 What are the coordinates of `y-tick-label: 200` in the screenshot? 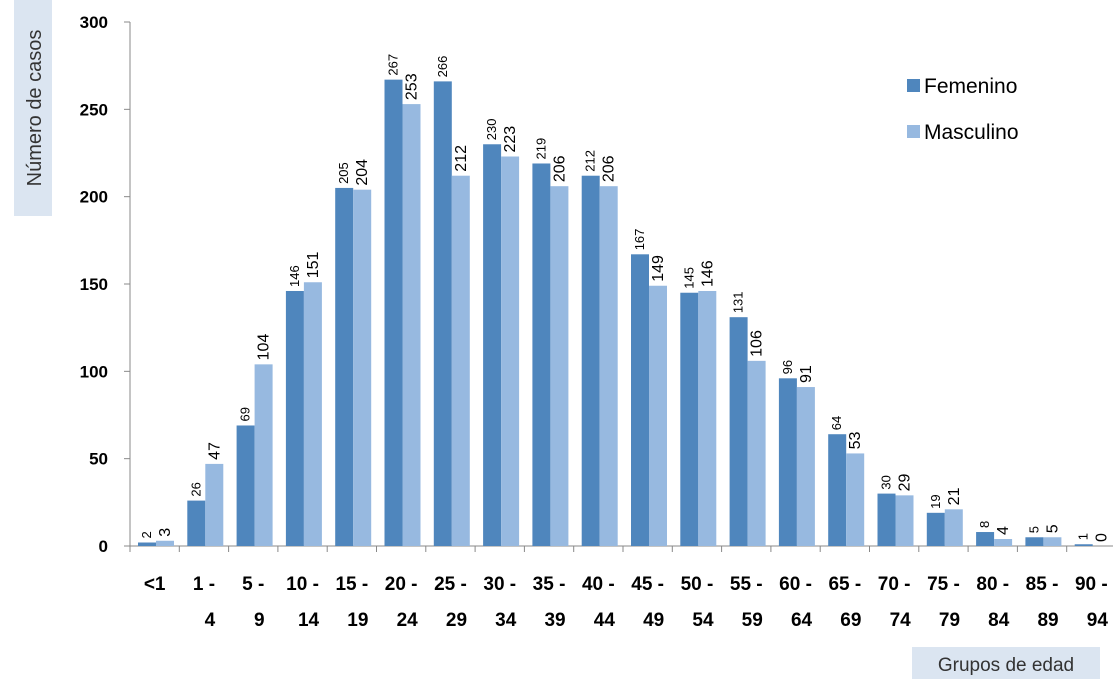 It's located at (94, 197).